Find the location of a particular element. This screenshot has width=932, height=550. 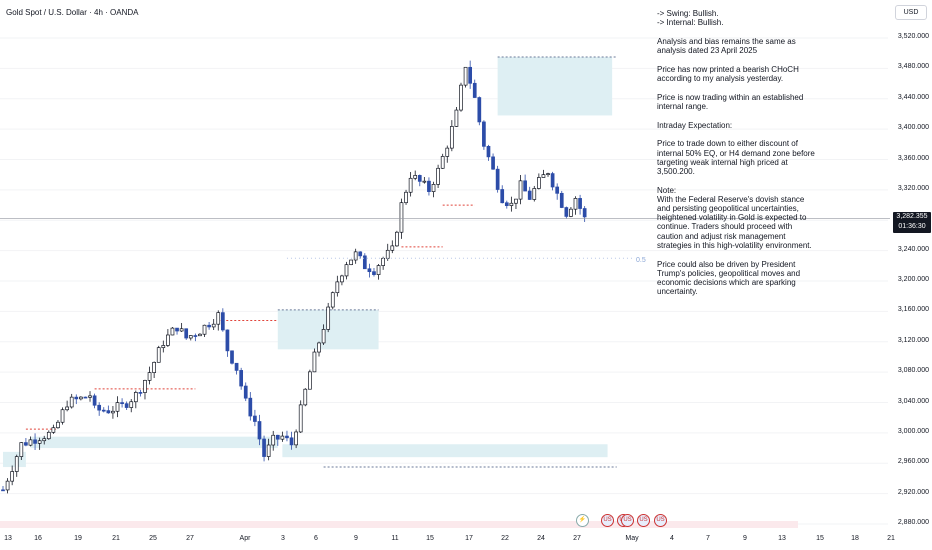

time-tick-label: 17 is located at coordinates (469, 538).